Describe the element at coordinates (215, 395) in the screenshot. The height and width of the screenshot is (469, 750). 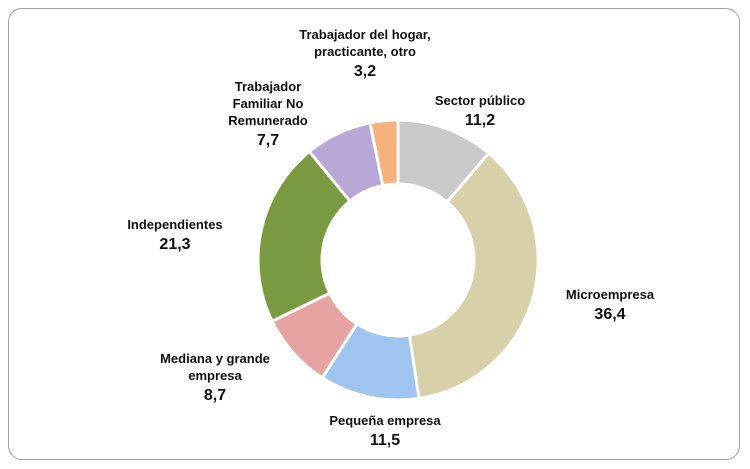
I see `value-label: 8,7` at that location.